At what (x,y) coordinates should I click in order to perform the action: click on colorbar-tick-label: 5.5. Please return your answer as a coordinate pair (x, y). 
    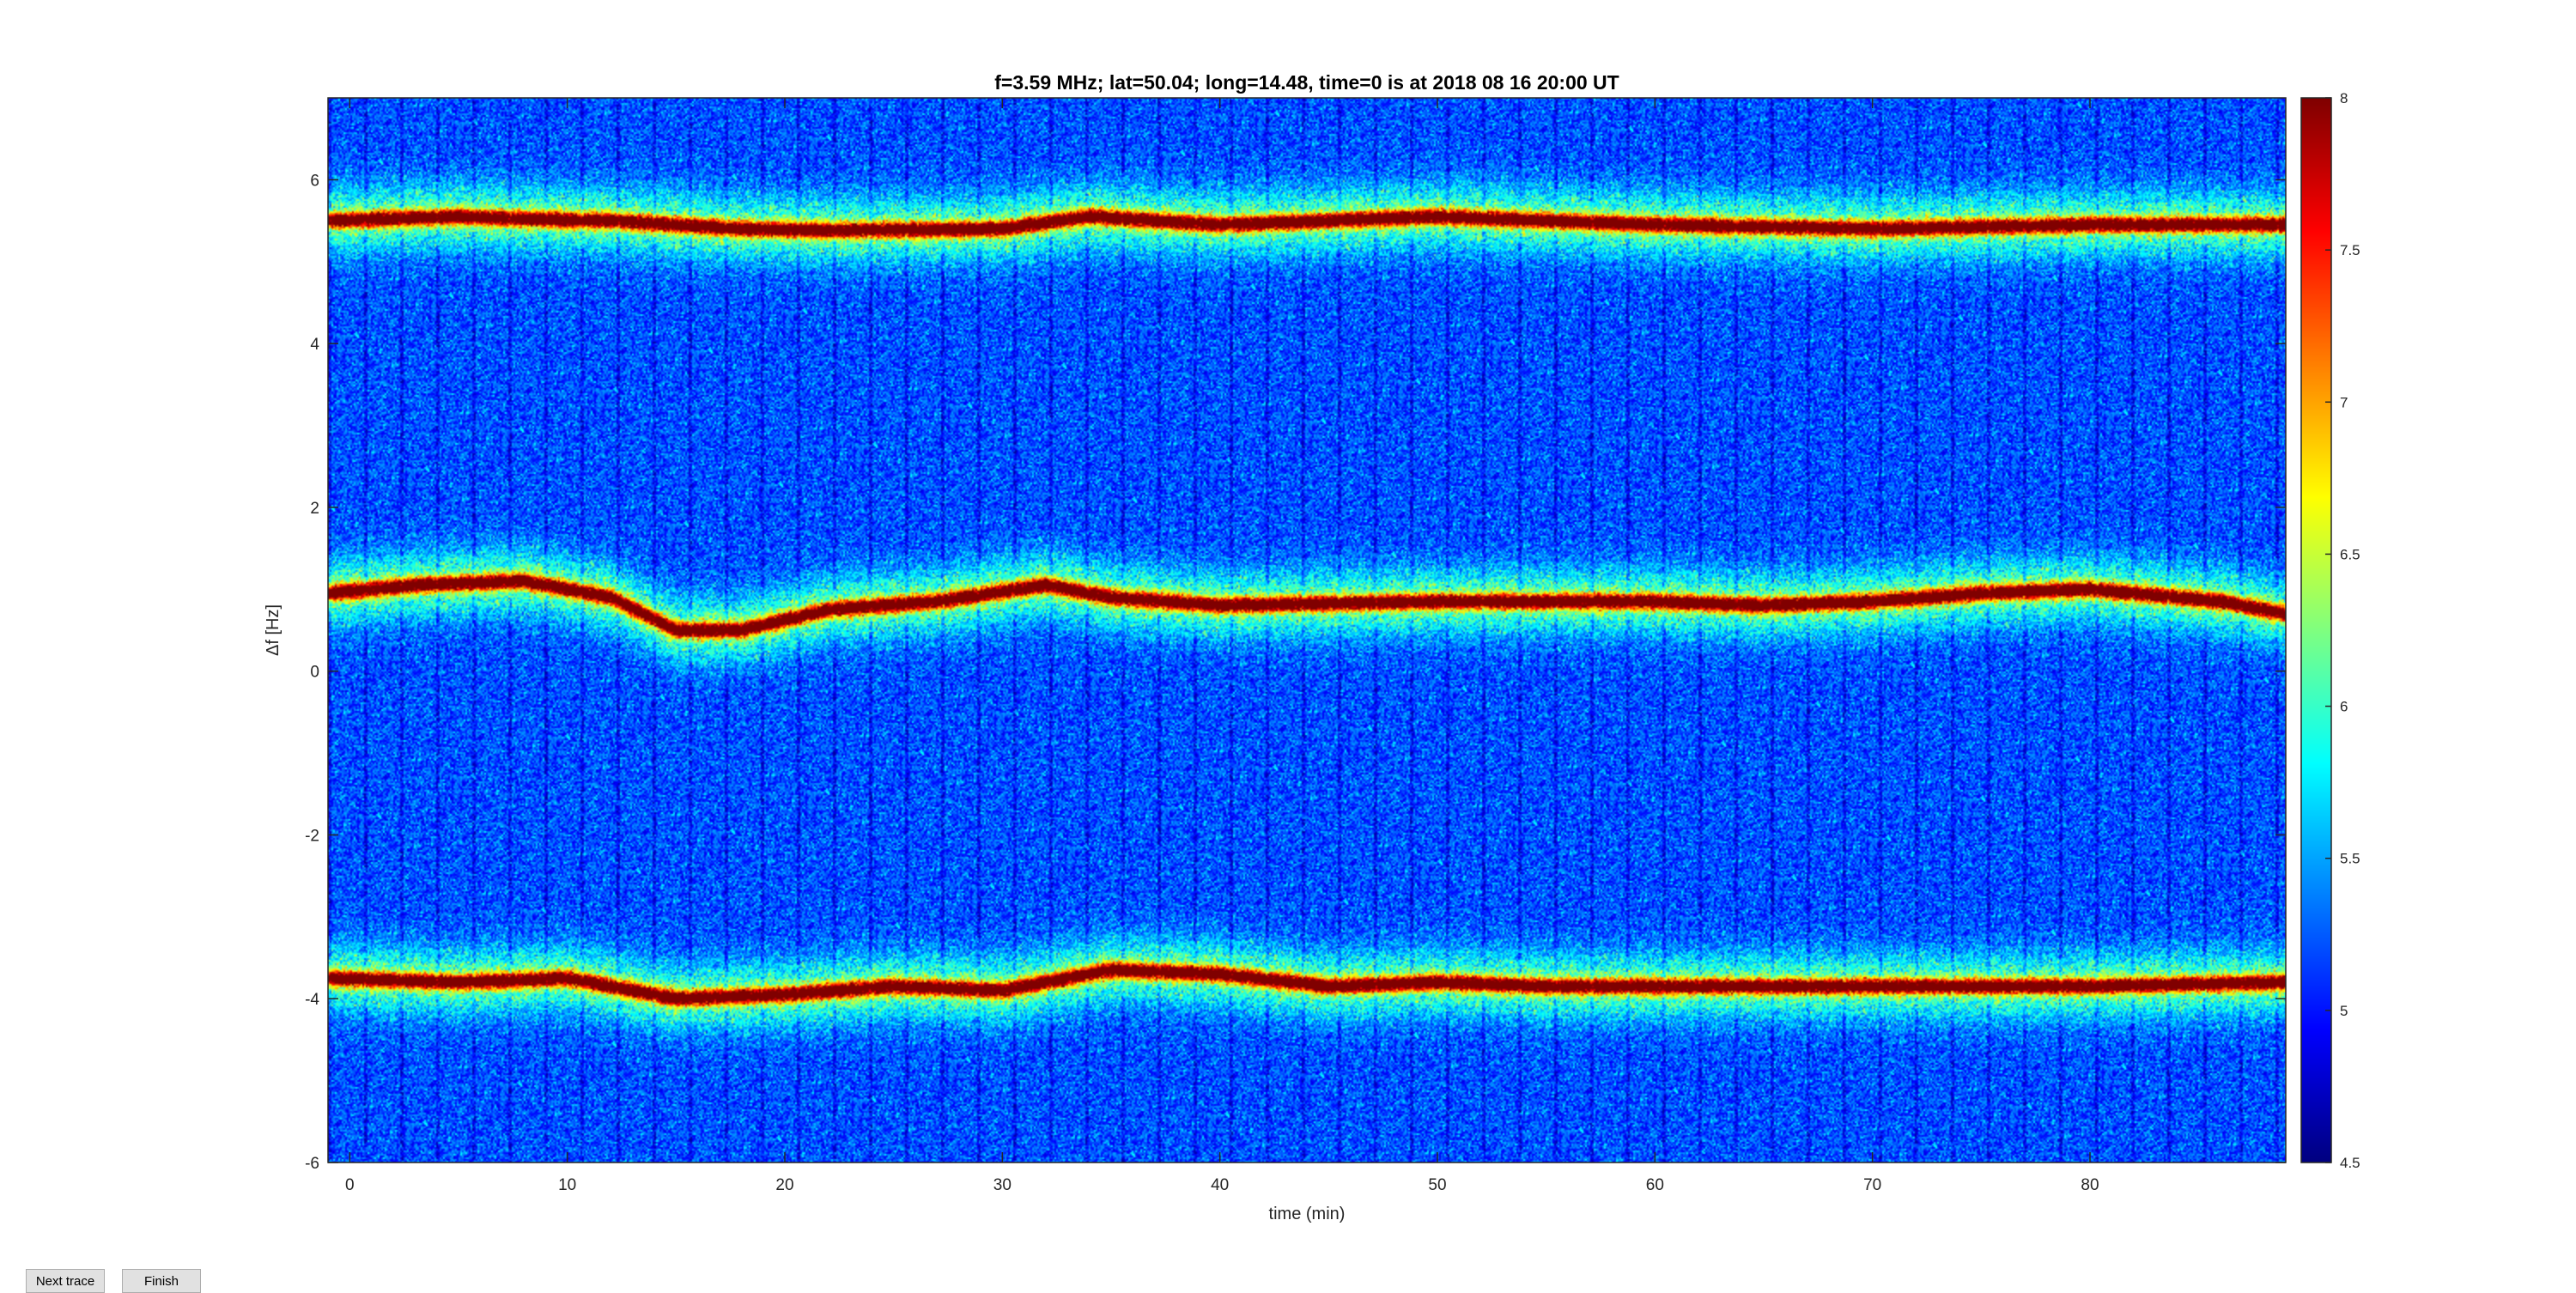
    Looking at the image, I should click on (2350, 859).